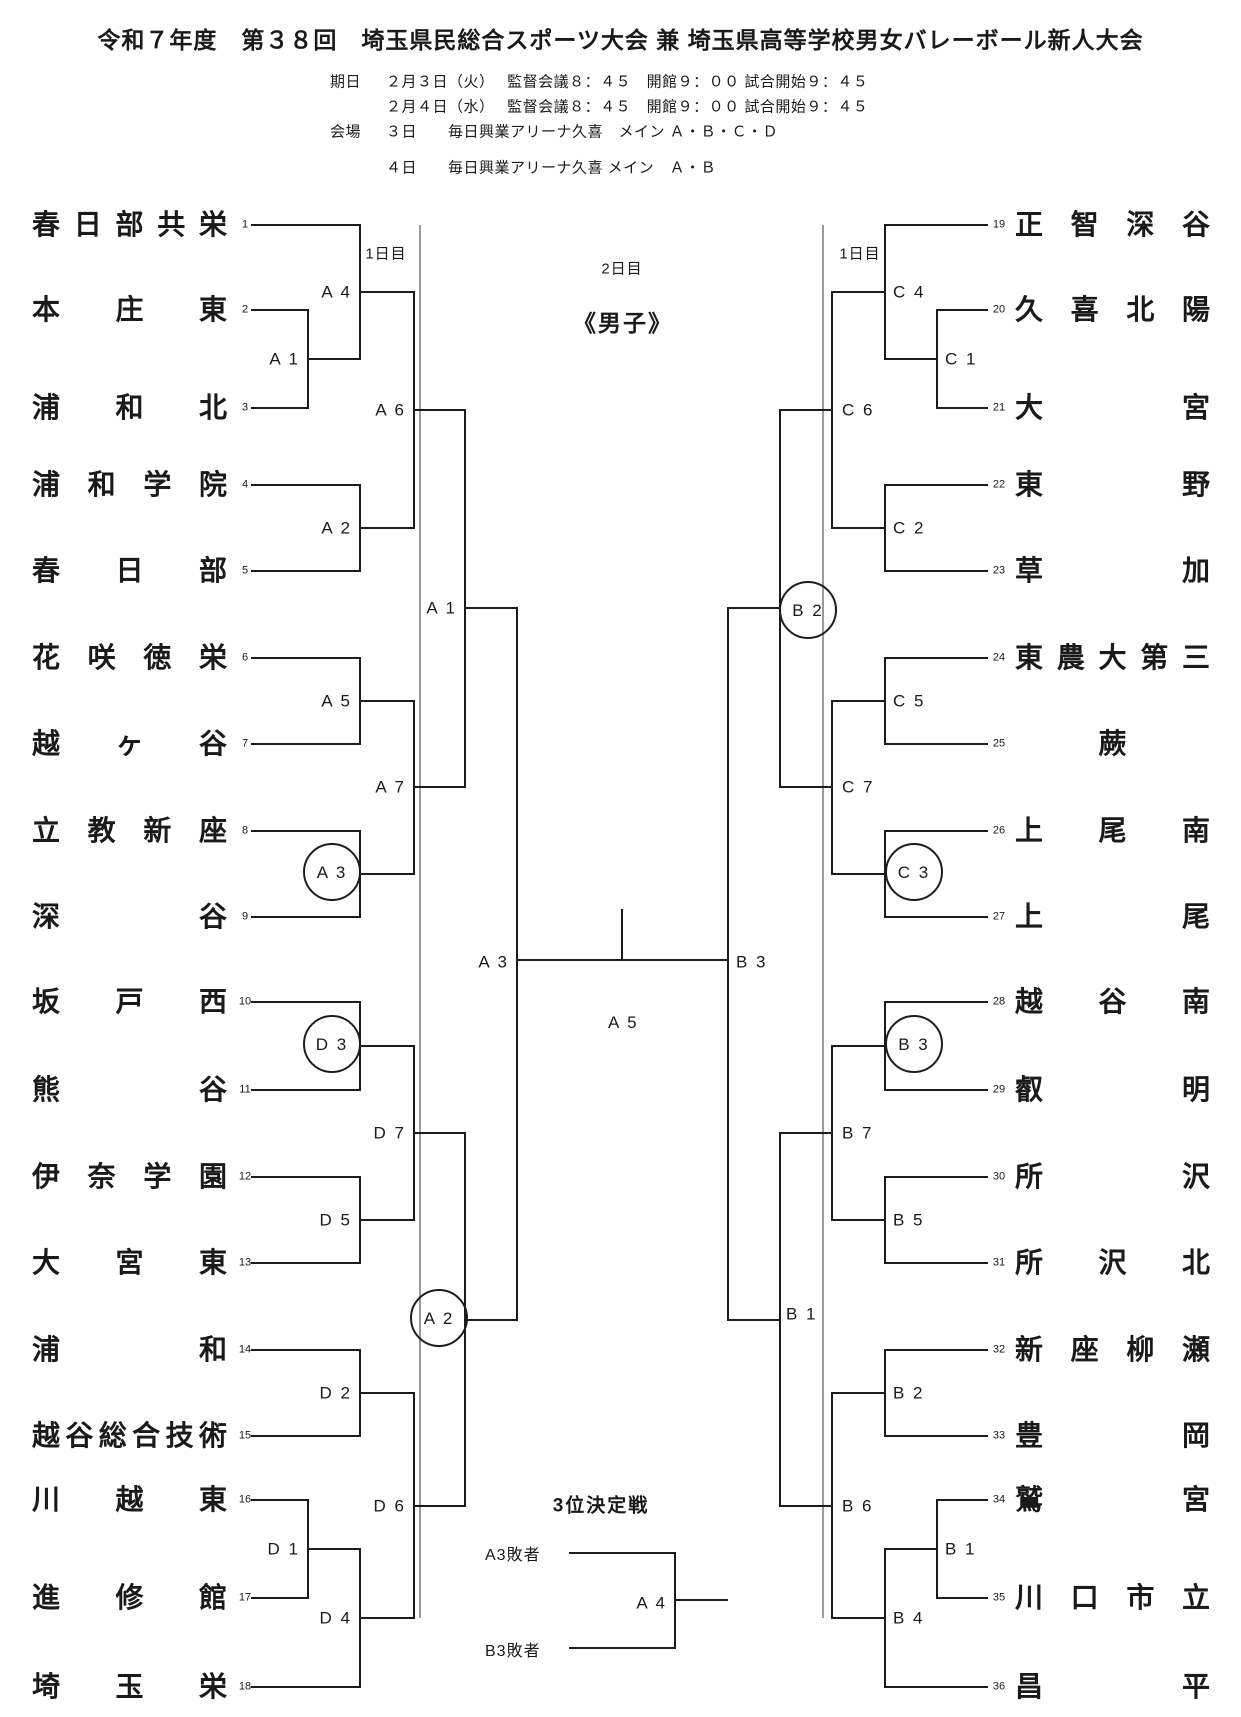 The width and height of the screenshot is (1241, 1717). What do you see at coordinates (1195, 657) in the screenshot?
I see `team-name-char: 三` at bounding box center [1195, 657].